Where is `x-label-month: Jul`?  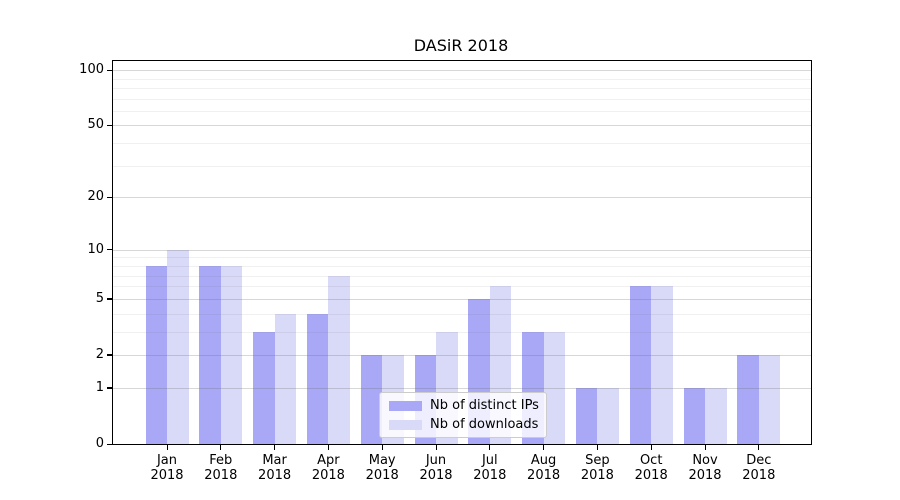 x-label-month: Jul is located at coordinates (489, 460).